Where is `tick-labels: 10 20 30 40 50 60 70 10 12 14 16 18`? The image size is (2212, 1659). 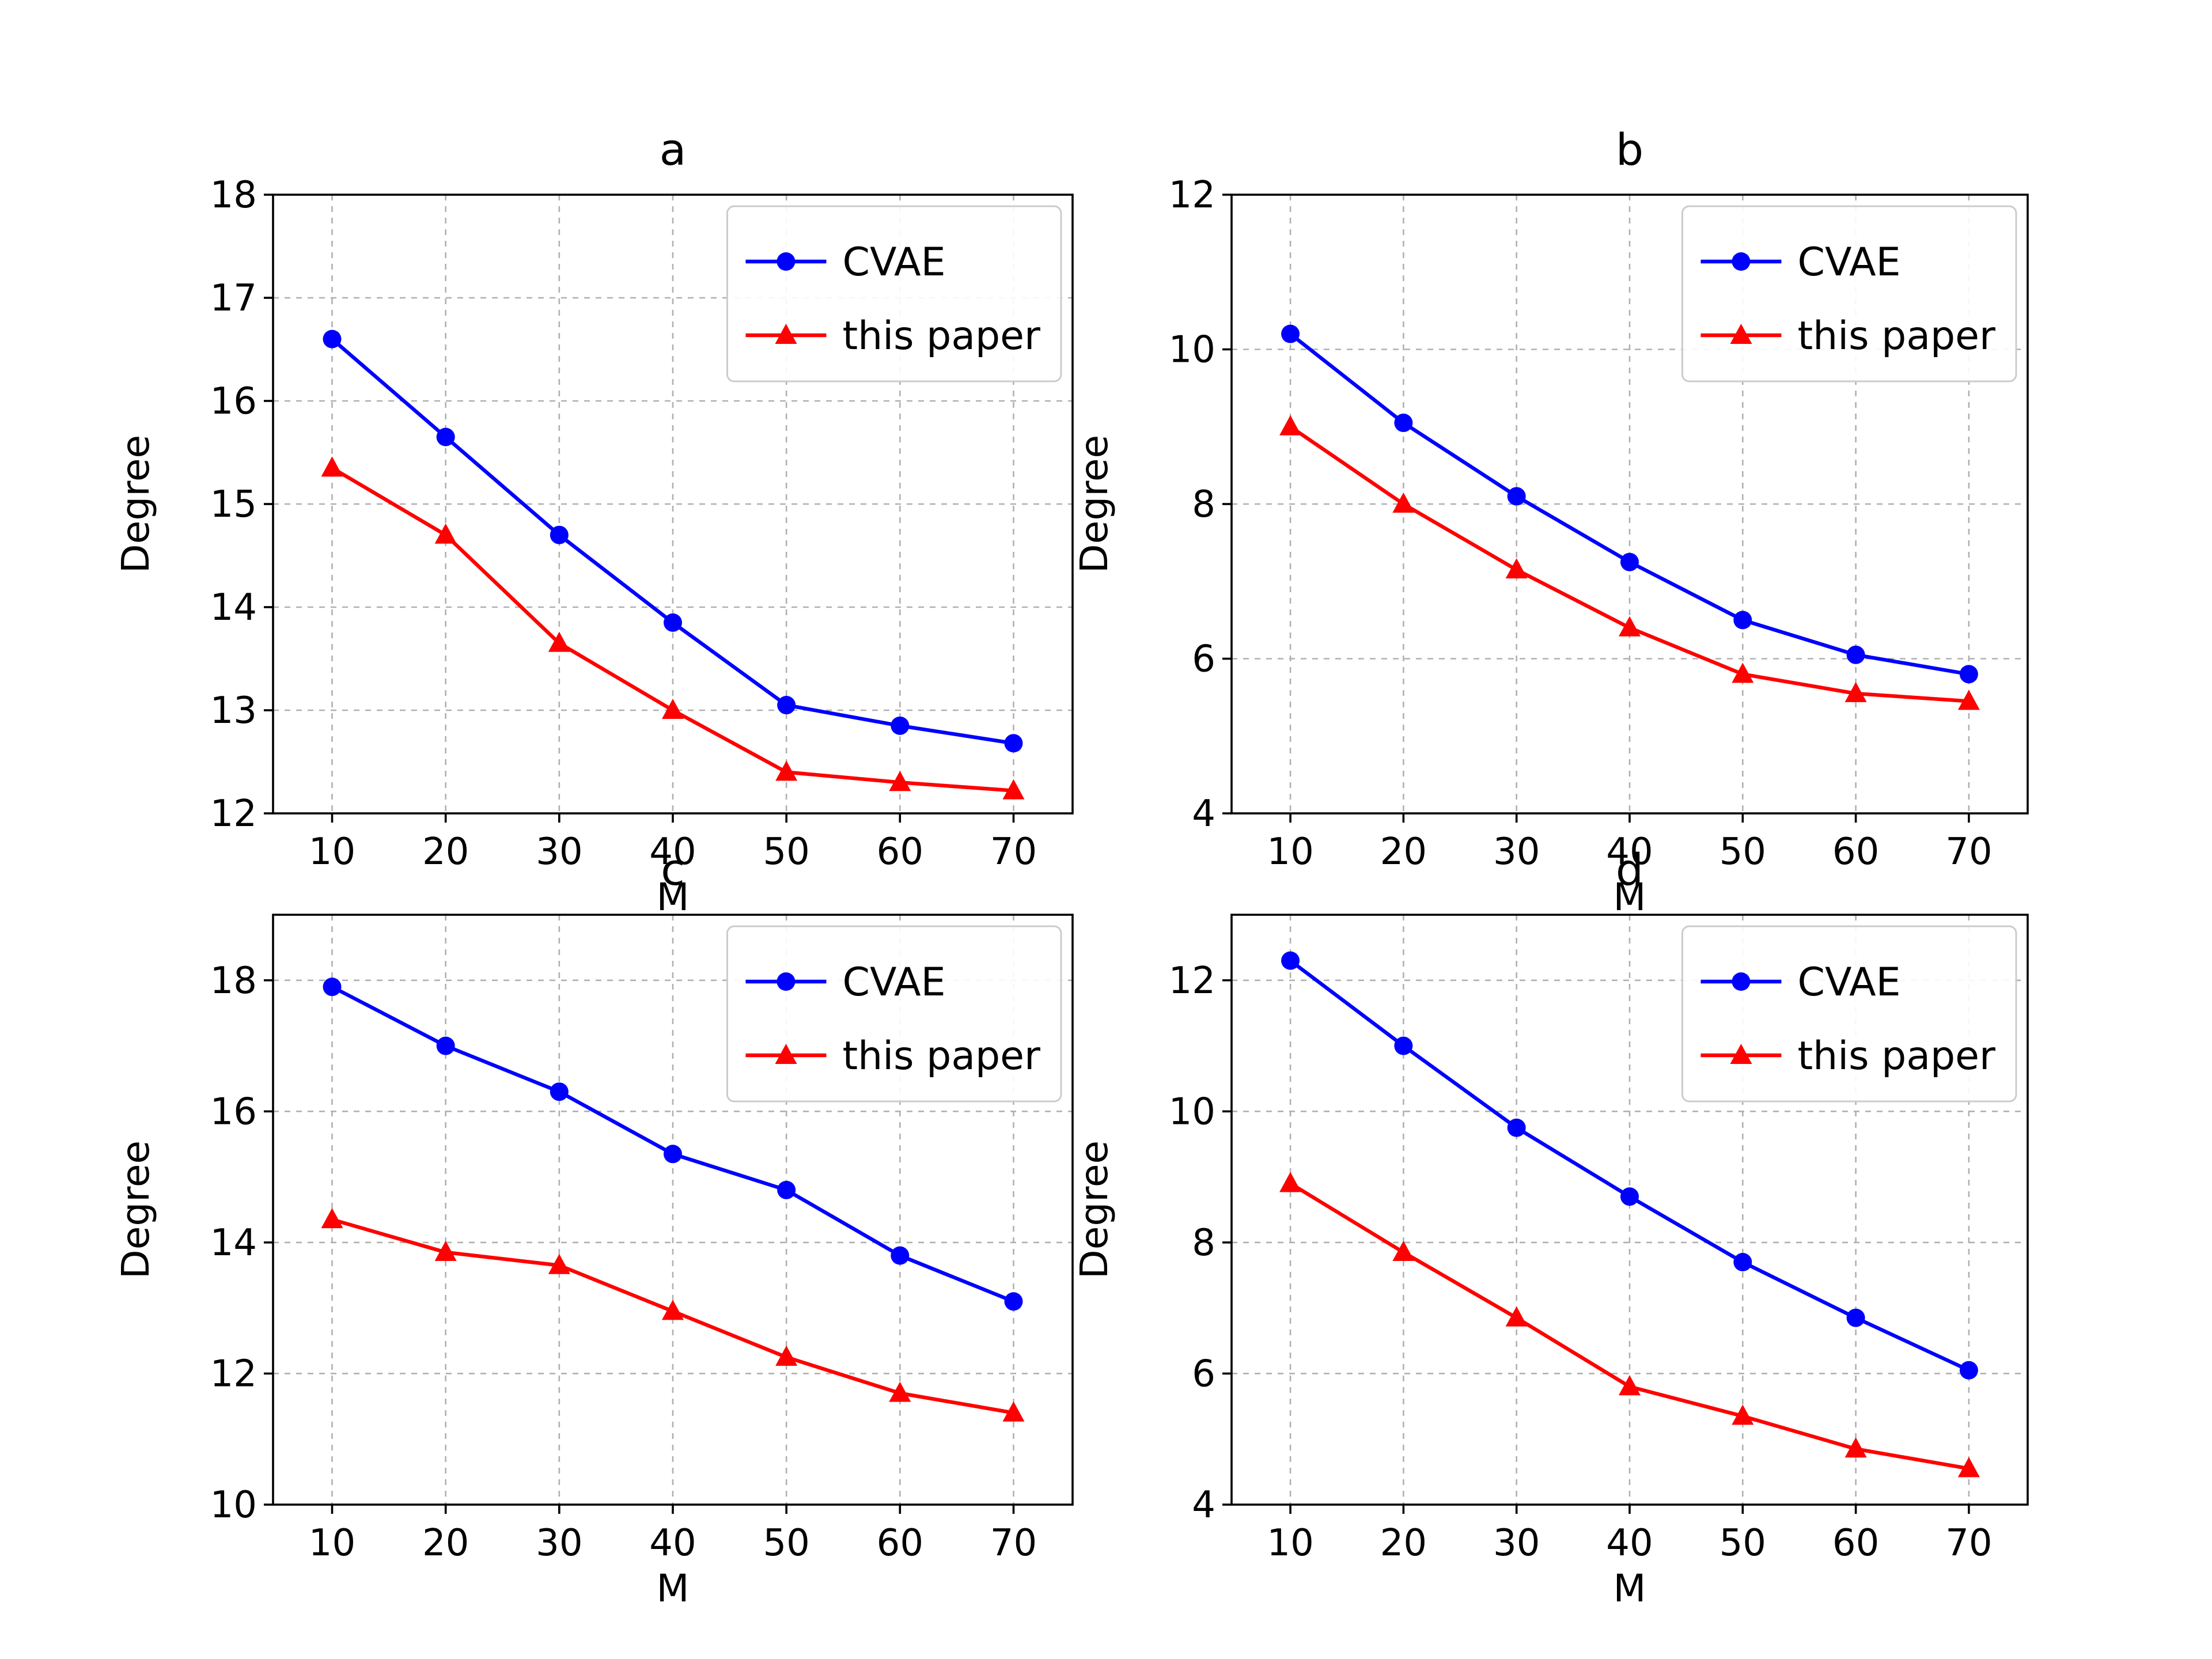 tick-labels: 10 20 30 40 50 60 70 10 12 14 16 18 is located at coordinates (623, 1262).